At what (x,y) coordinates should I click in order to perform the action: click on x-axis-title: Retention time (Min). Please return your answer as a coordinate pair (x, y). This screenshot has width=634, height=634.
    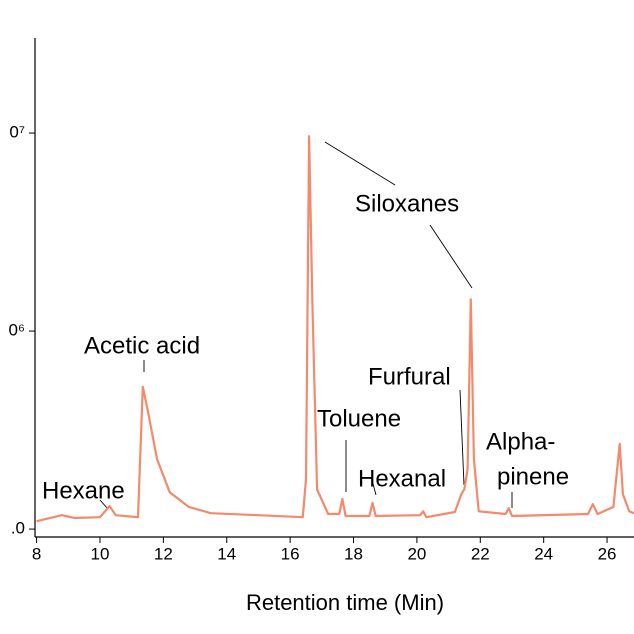
    Looking at the image, I should click on (345, 602).